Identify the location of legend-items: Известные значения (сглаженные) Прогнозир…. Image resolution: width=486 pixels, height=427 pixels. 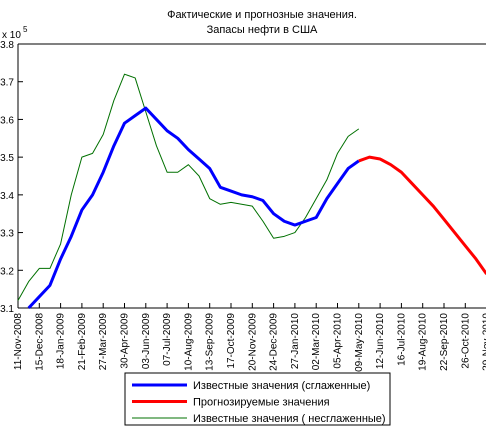
(259, 402).